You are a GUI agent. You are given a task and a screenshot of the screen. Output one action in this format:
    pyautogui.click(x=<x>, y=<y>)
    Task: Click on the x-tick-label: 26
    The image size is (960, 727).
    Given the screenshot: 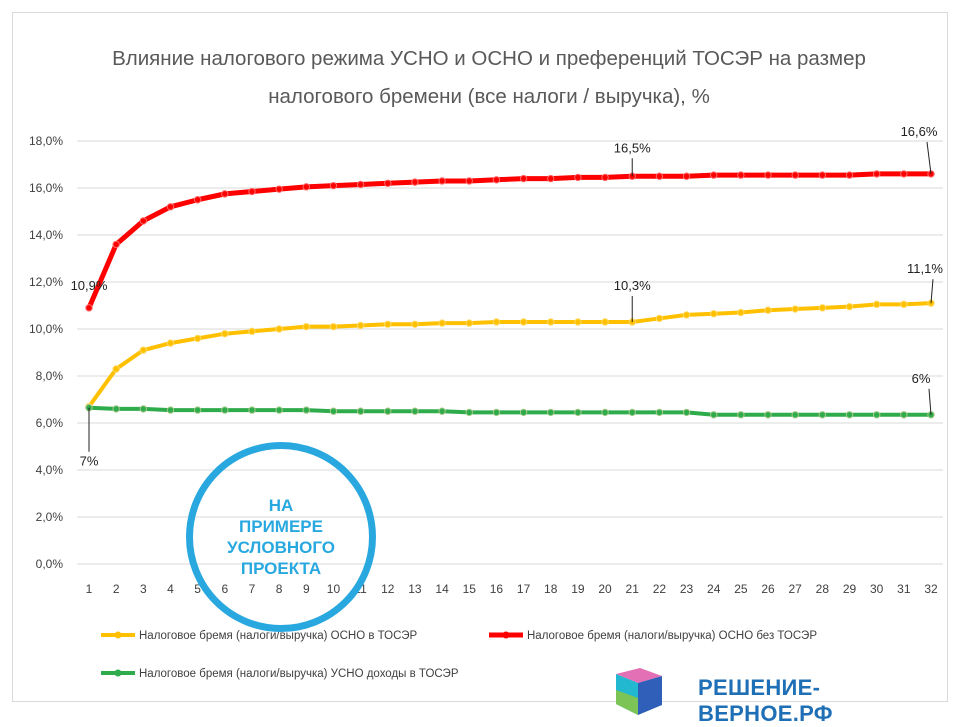 What is the action you would take?
    pyautogui.click(x=768, y=589)
    